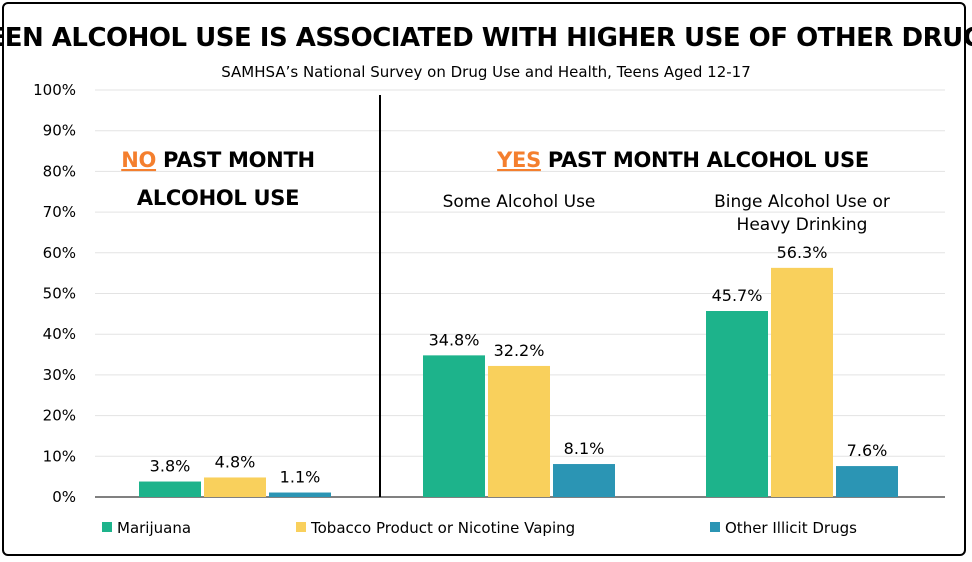  What do you see at coordinates (54, 90) in the screenshot?
I see `y-tick-label: 100%` at bounding box center [54, 90].